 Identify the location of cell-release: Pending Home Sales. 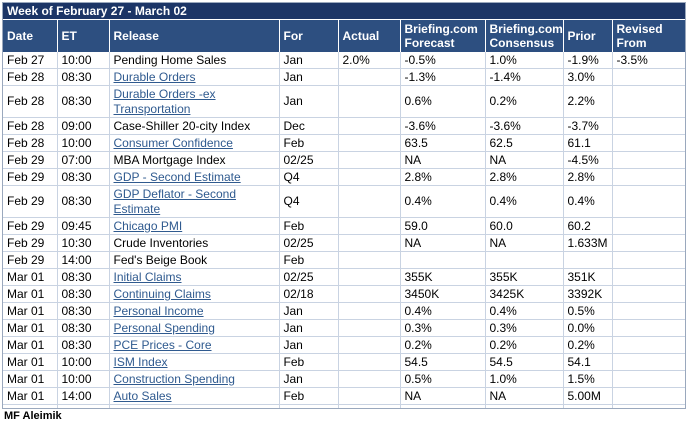
(194, 60).